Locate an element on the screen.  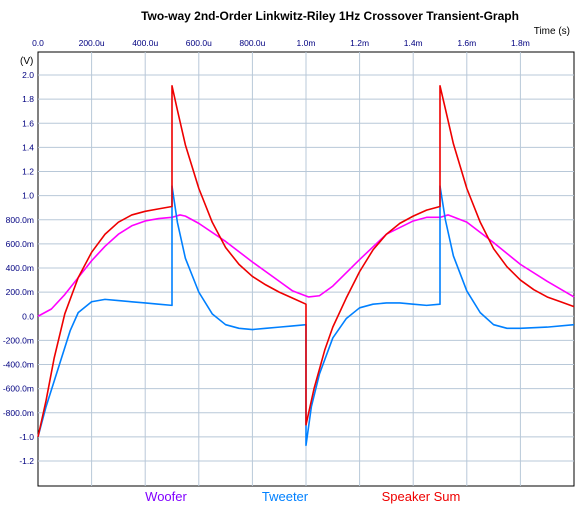
y-tick-label: -200.0m is located at coordinates (18, 340).